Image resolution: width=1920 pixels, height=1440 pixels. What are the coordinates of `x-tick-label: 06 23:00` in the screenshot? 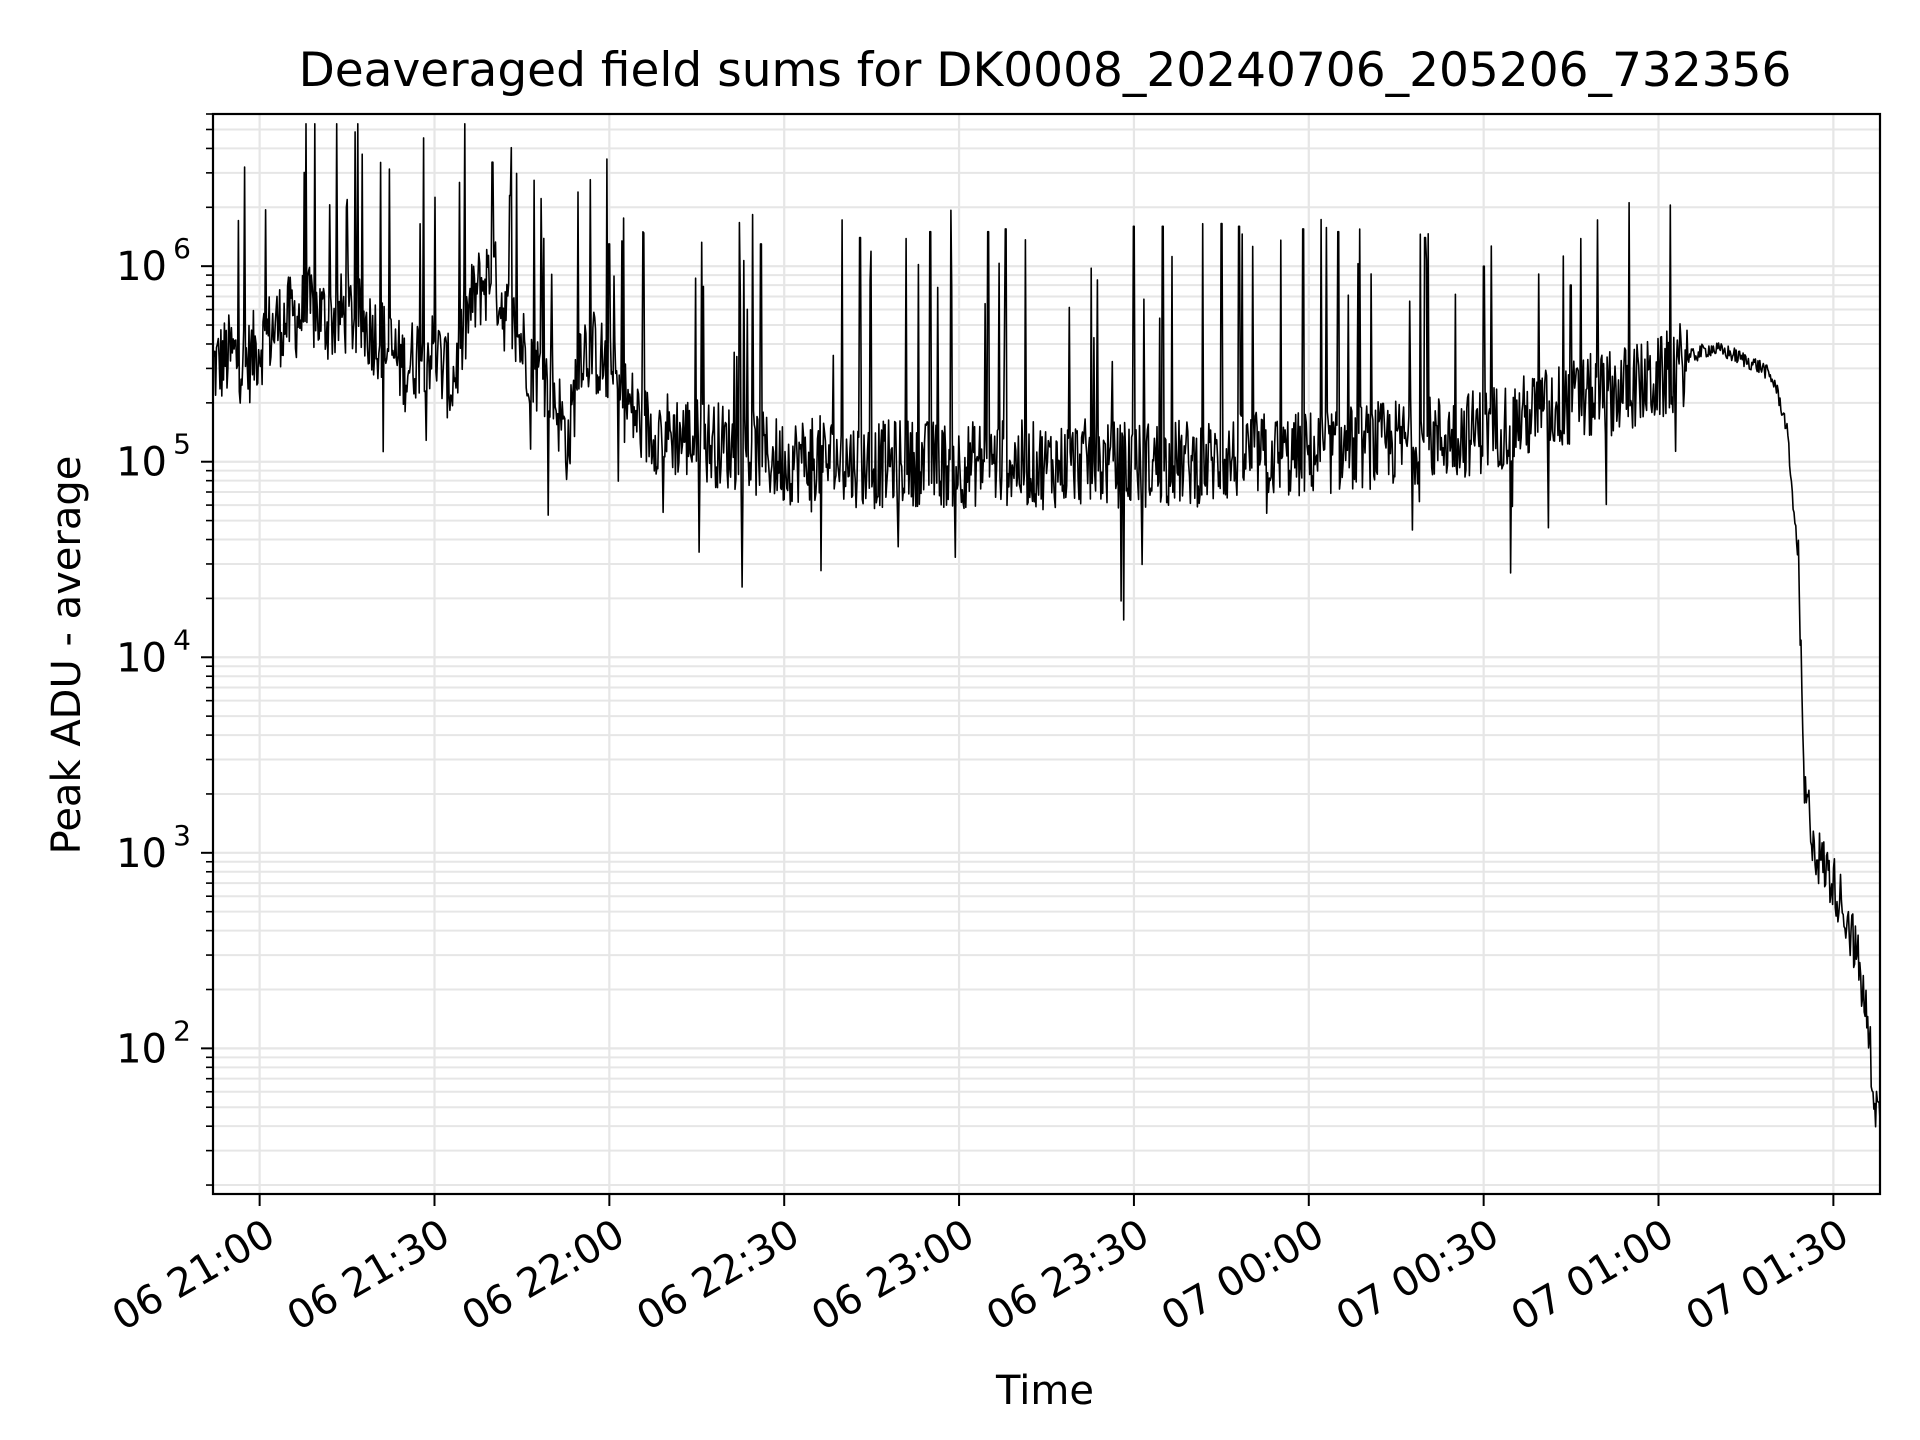 It's located at (893, 1275).